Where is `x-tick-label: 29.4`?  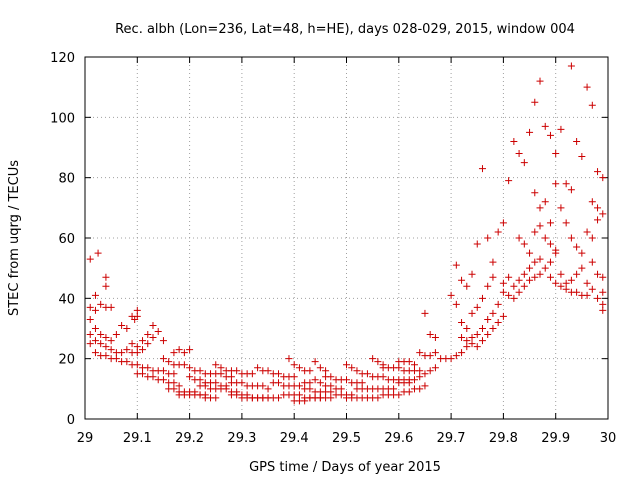
x-tick-label: 29.4 is located at coordinates (294, 438).